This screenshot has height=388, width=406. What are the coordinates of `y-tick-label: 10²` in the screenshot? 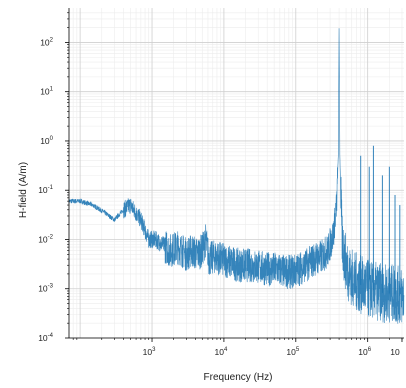 It's located at (46, 42).